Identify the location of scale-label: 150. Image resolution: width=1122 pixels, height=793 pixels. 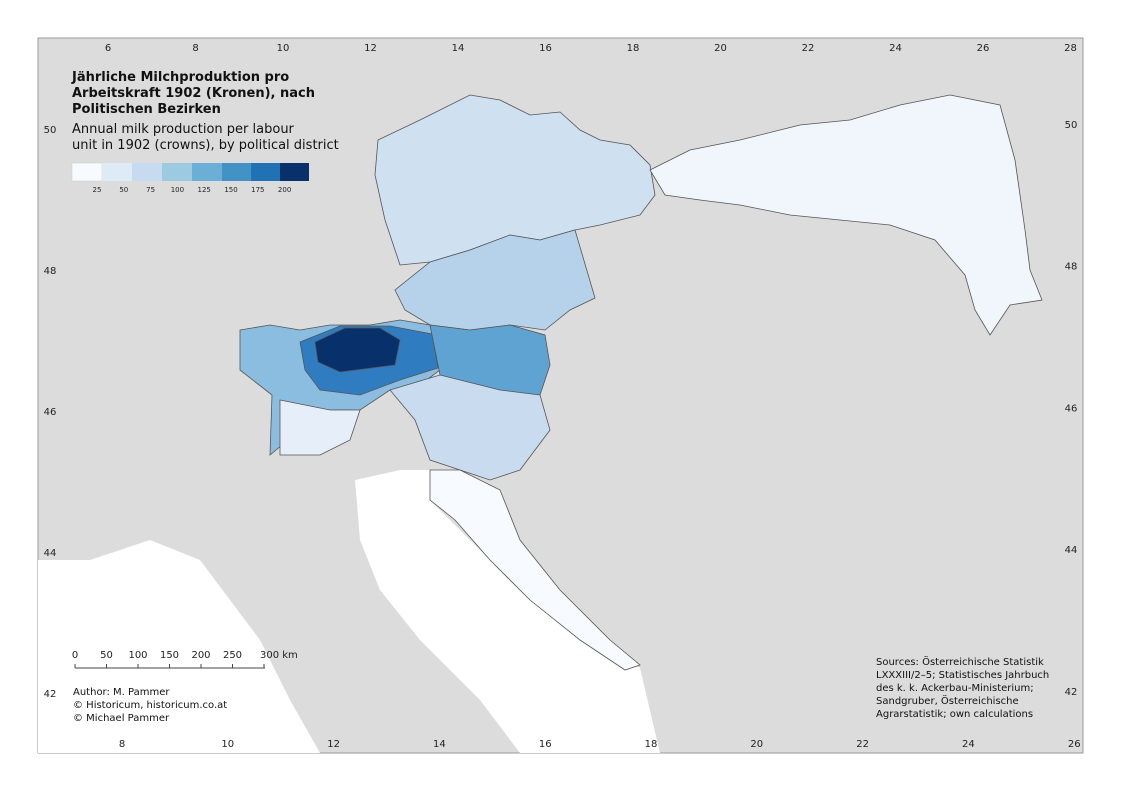
(169, 655).